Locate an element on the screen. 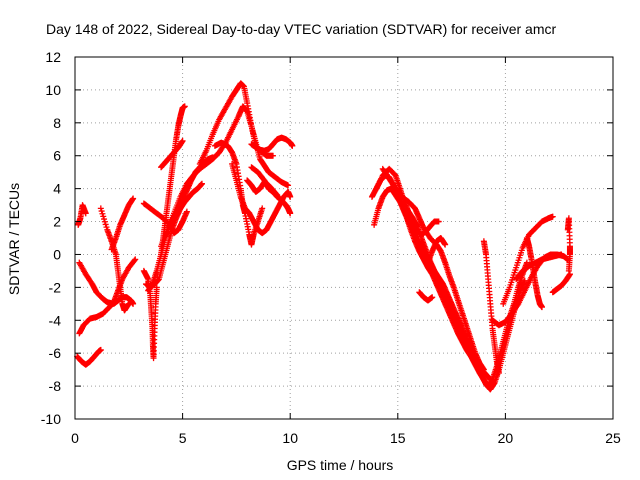 The image size is (640, 480). y-tick-label: 6 is located at coordinates (57, 156).